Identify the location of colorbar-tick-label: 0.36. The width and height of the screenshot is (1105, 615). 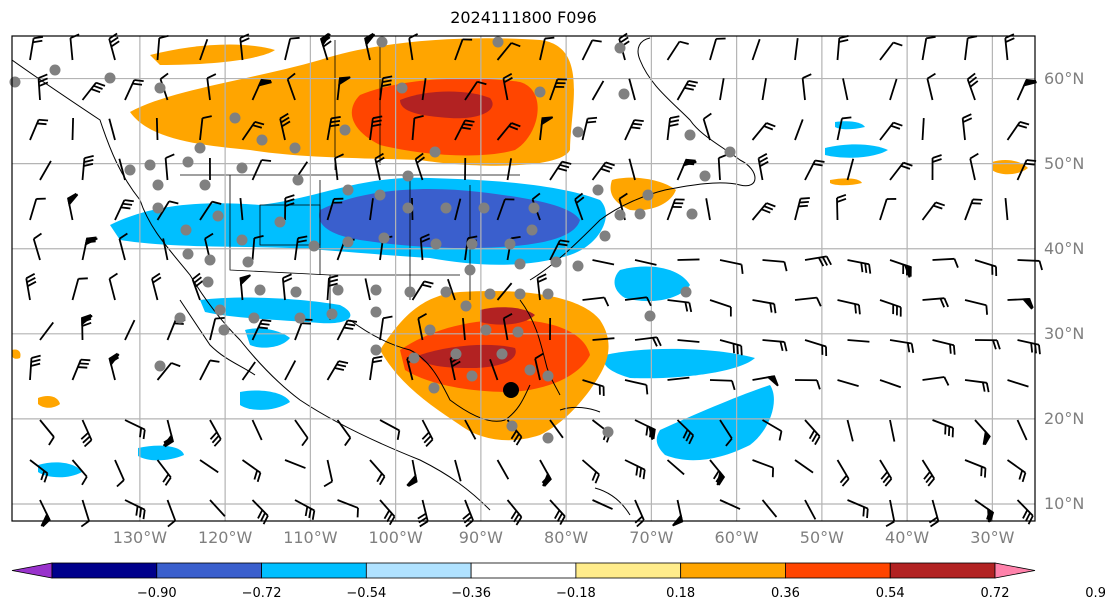
(785, 593).